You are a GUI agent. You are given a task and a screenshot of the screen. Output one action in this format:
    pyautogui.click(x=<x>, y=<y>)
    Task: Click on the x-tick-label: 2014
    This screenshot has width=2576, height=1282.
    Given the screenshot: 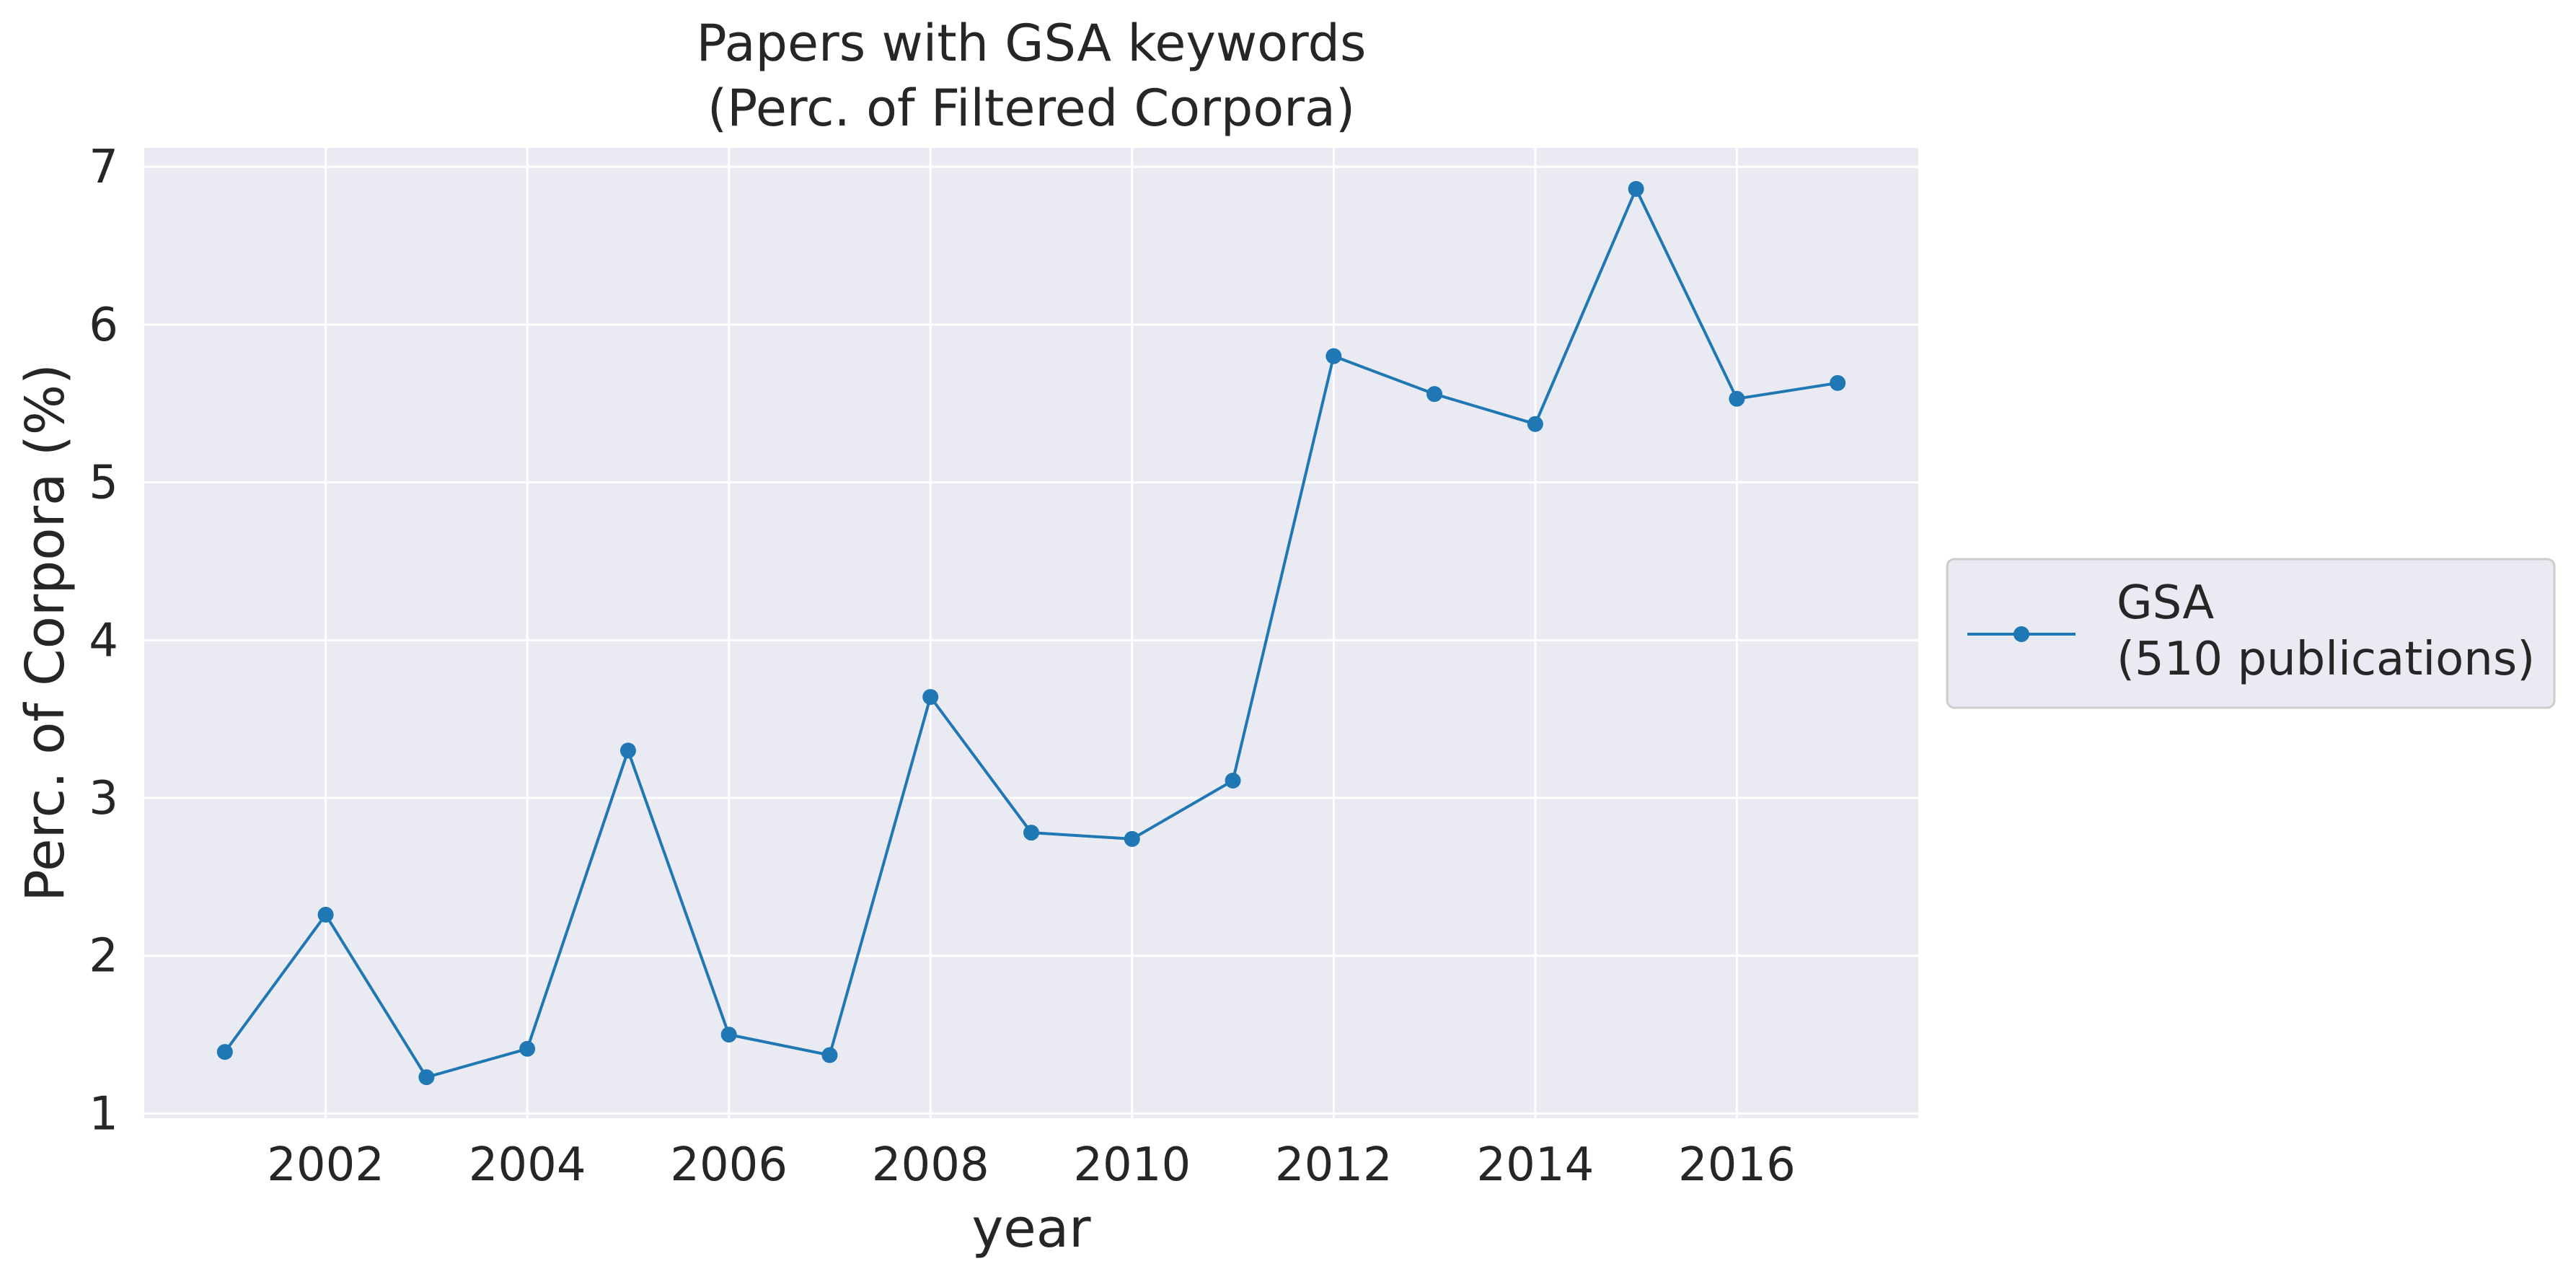 What is the action you would take?
    pyautogui.click(x=1535, y=1165)
    